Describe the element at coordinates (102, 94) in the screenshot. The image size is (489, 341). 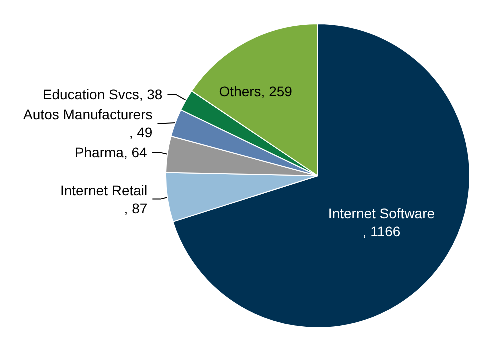
I see `slice-label: Education Svcs, 38` at that location.